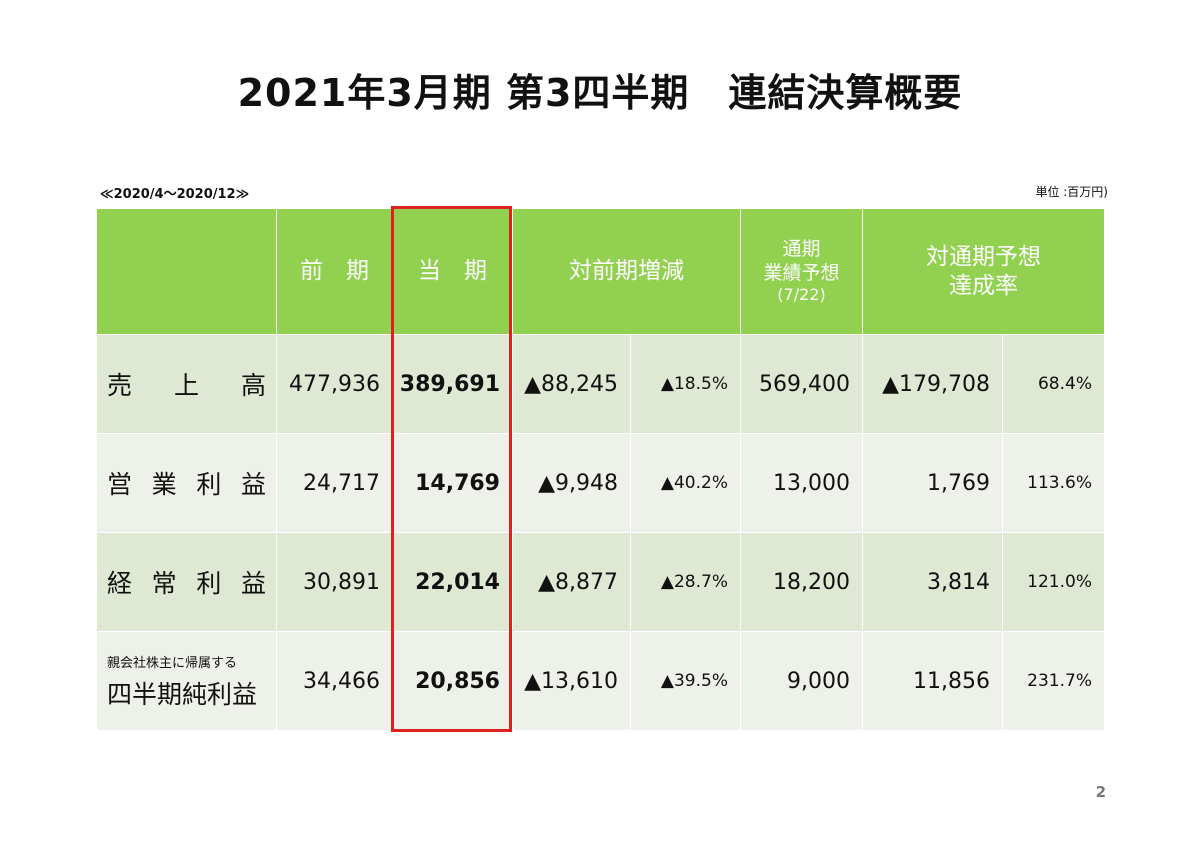  Describe the element at coordinates (186, 582) in the screenshot. I see `row-label-ordinary-profit: 経 常 利 益` at that location.